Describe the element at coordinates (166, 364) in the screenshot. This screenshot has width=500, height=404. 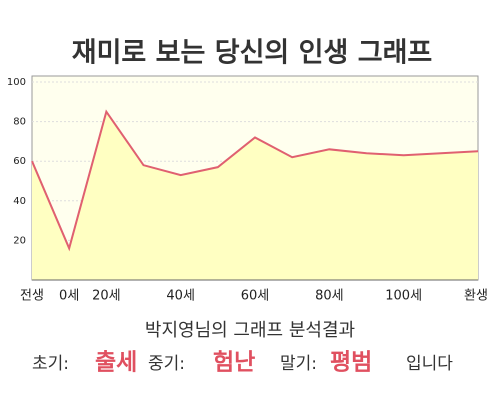
I see `middle-label: 중기:` at that location.